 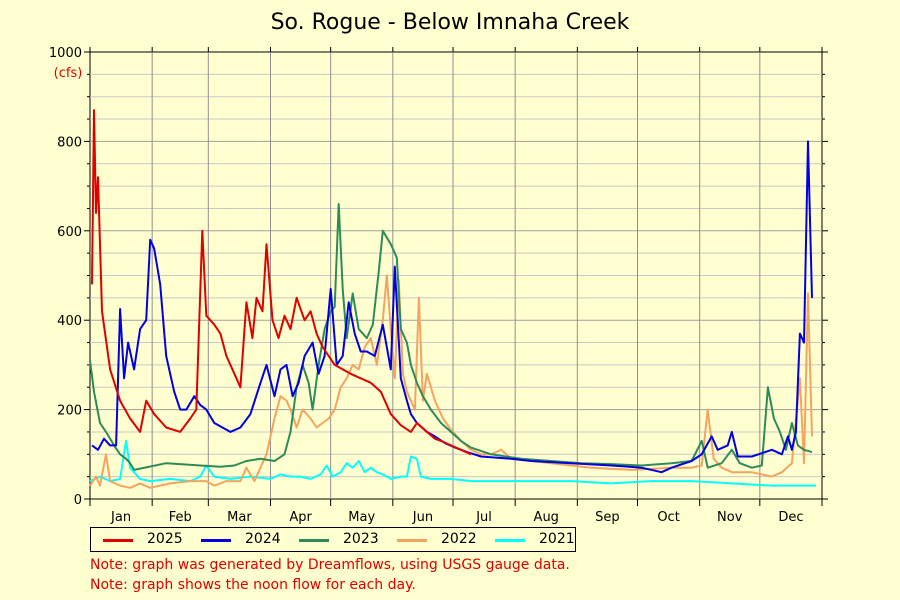 What do you see at coordinates (300, 517) in the screenshot?
I see `x-tick-label: Apr` at bounding box center [300, 517].